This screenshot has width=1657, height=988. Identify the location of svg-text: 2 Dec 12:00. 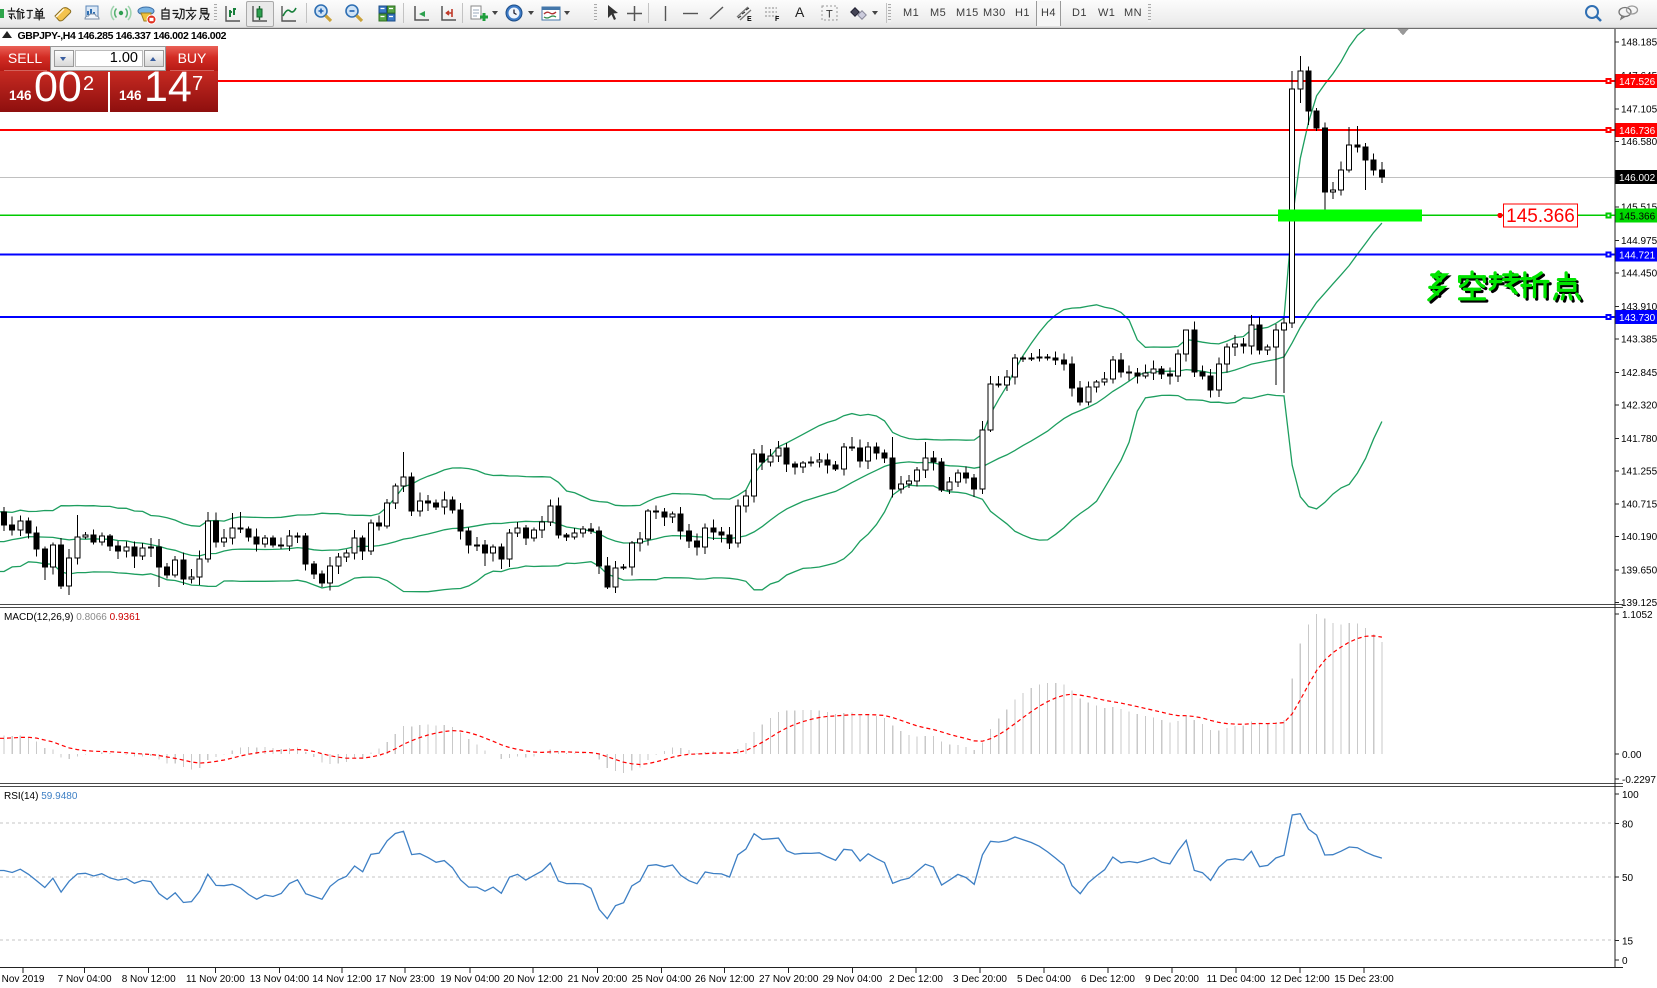
(916, 979).